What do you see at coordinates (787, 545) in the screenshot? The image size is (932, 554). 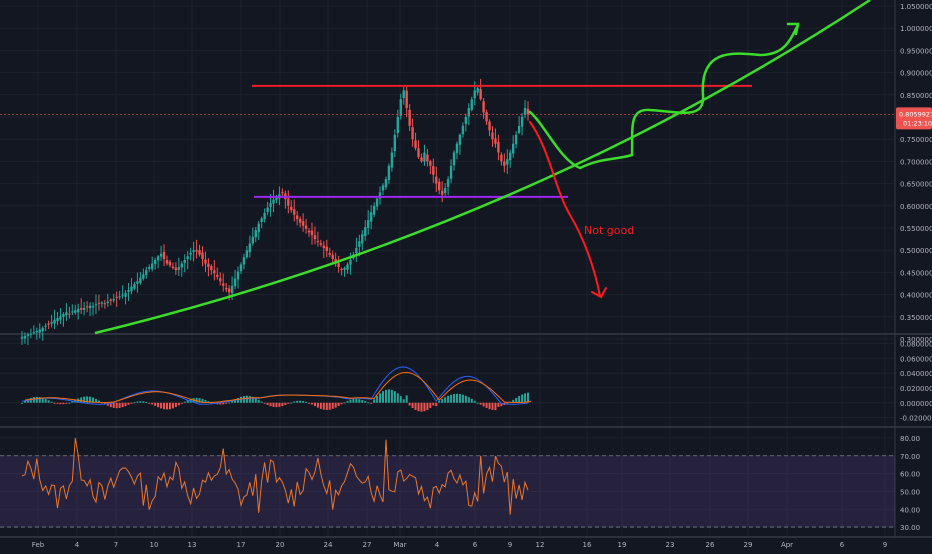 I see `time-tick-label: Apr` at bounding box center [787, 545].